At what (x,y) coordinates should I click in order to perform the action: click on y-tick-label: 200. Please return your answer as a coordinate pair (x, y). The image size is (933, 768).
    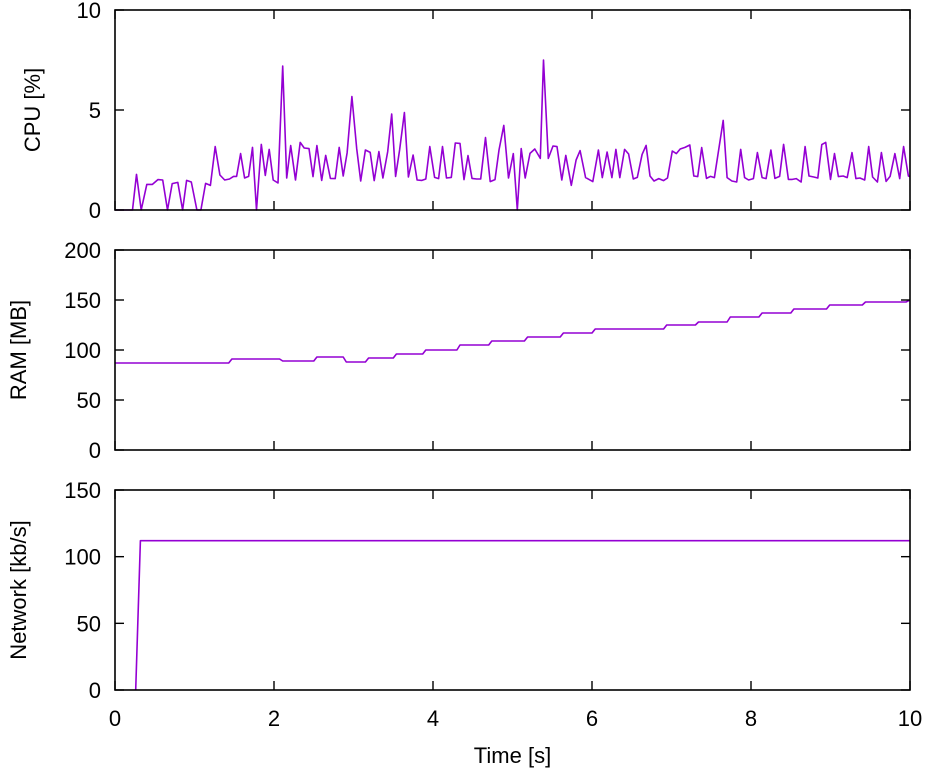
    Looking at the image, I should click on (82, 250).